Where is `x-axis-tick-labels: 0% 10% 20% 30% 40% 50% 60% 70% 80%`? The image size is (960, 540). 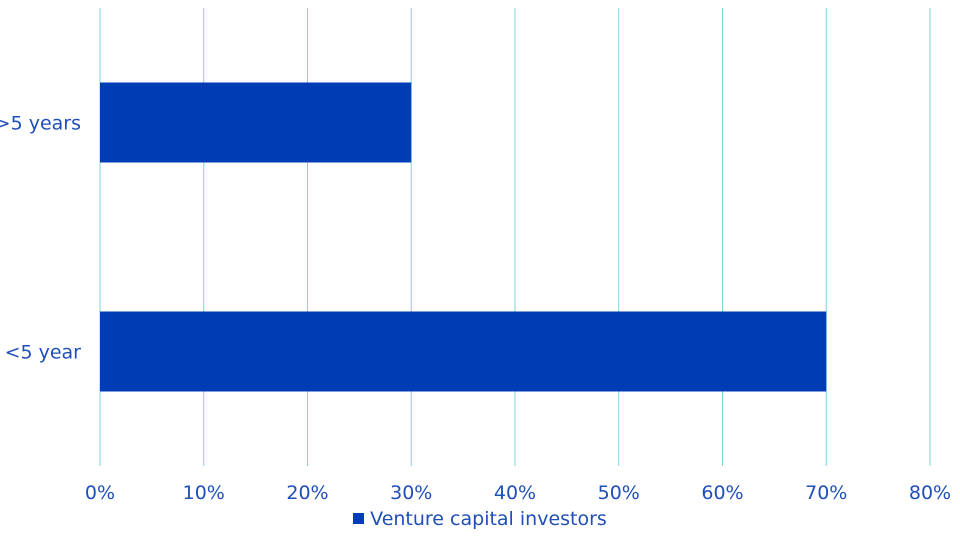
x-axis-tick-labels: 0% 10% 20% 30% 40% 50% 60% 70% 80% is located at coordinates (518, 493).